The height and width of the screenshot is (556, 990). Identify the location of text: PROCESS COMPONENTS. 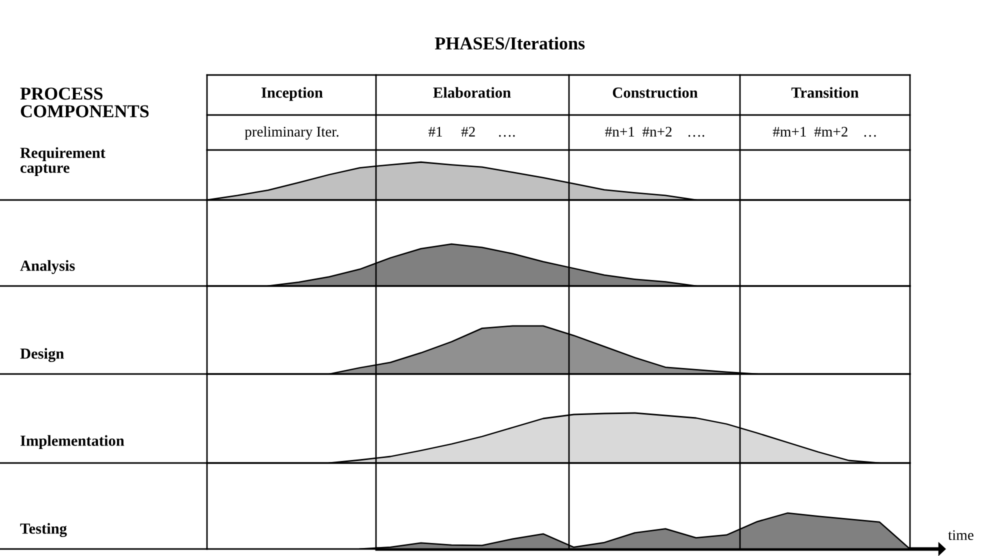
(84, 103).